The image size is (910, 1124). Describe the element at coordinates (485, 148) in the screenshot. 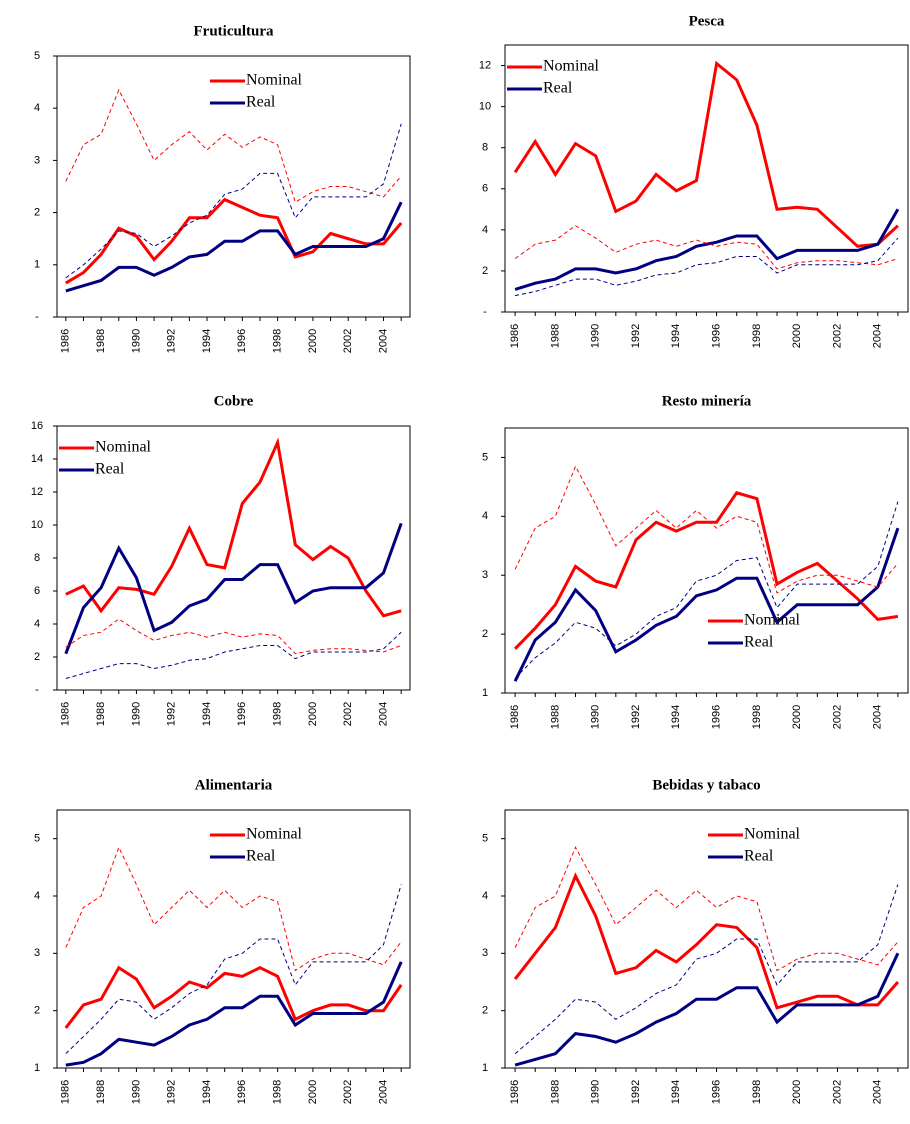

I see `y-tick-label: 8` at that location.